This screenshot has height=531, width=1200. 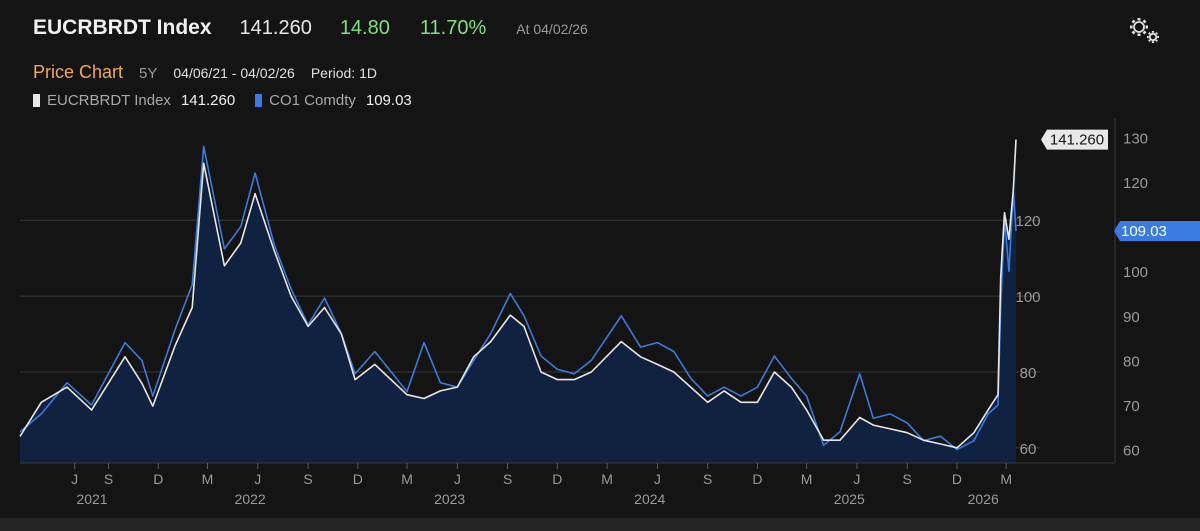 What do you see at coordinates (109, 100) in the screenshot?
I see `legend-name-eucrbrdt: EUCRBRDT Index` at bounding box center [109, 100].